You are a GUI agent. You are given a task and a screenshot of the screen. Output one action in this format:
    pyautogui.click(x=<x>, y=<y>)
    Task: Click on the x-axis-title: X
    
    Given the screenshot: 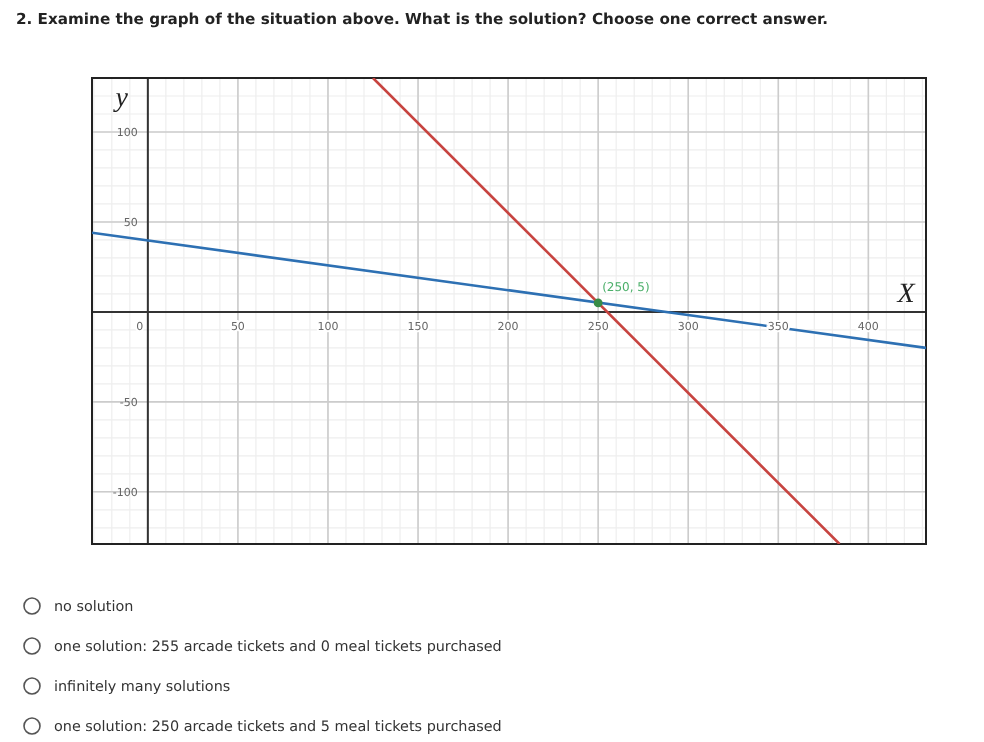 What is the action you would take?
    pyautogui.click(x=905, y=294)
    